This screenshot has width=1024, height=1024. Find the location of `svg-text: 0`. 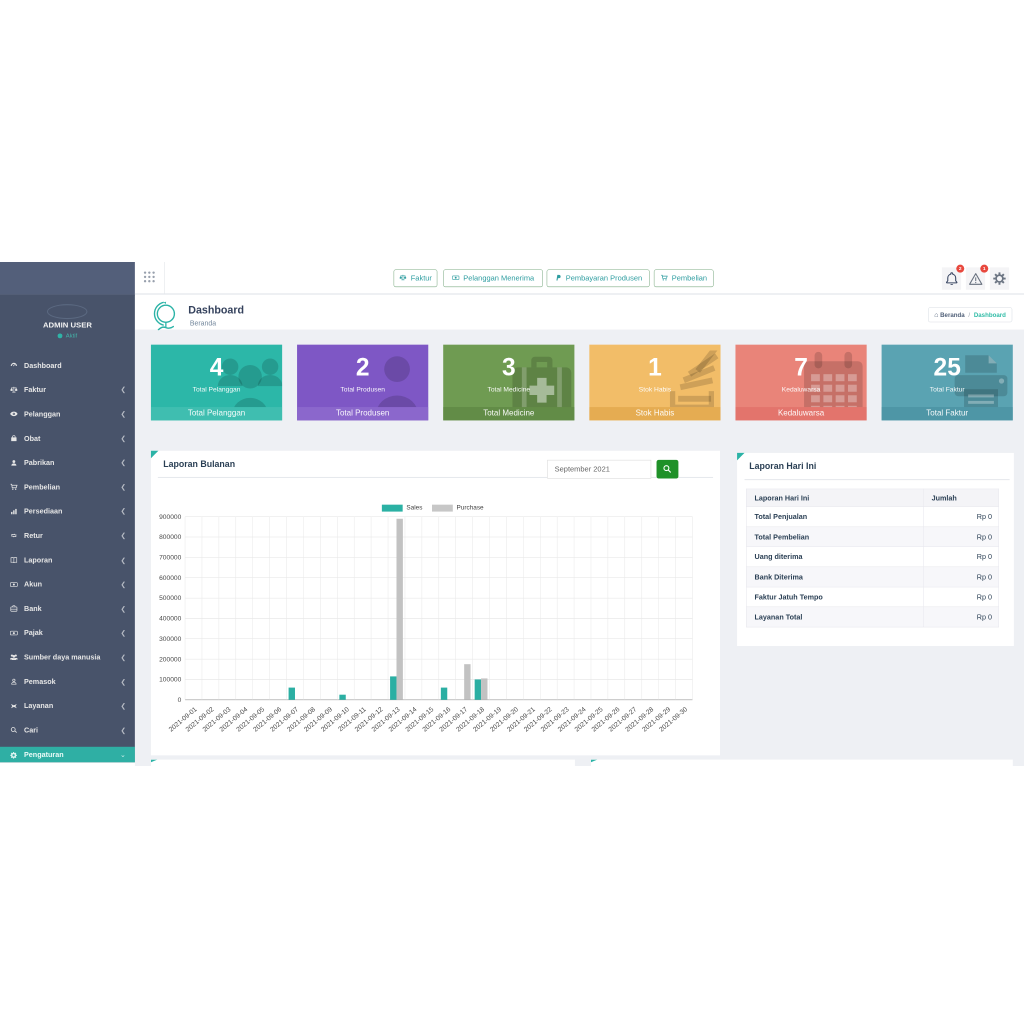

svg-text: 0 is located at coordinates (180, 700).